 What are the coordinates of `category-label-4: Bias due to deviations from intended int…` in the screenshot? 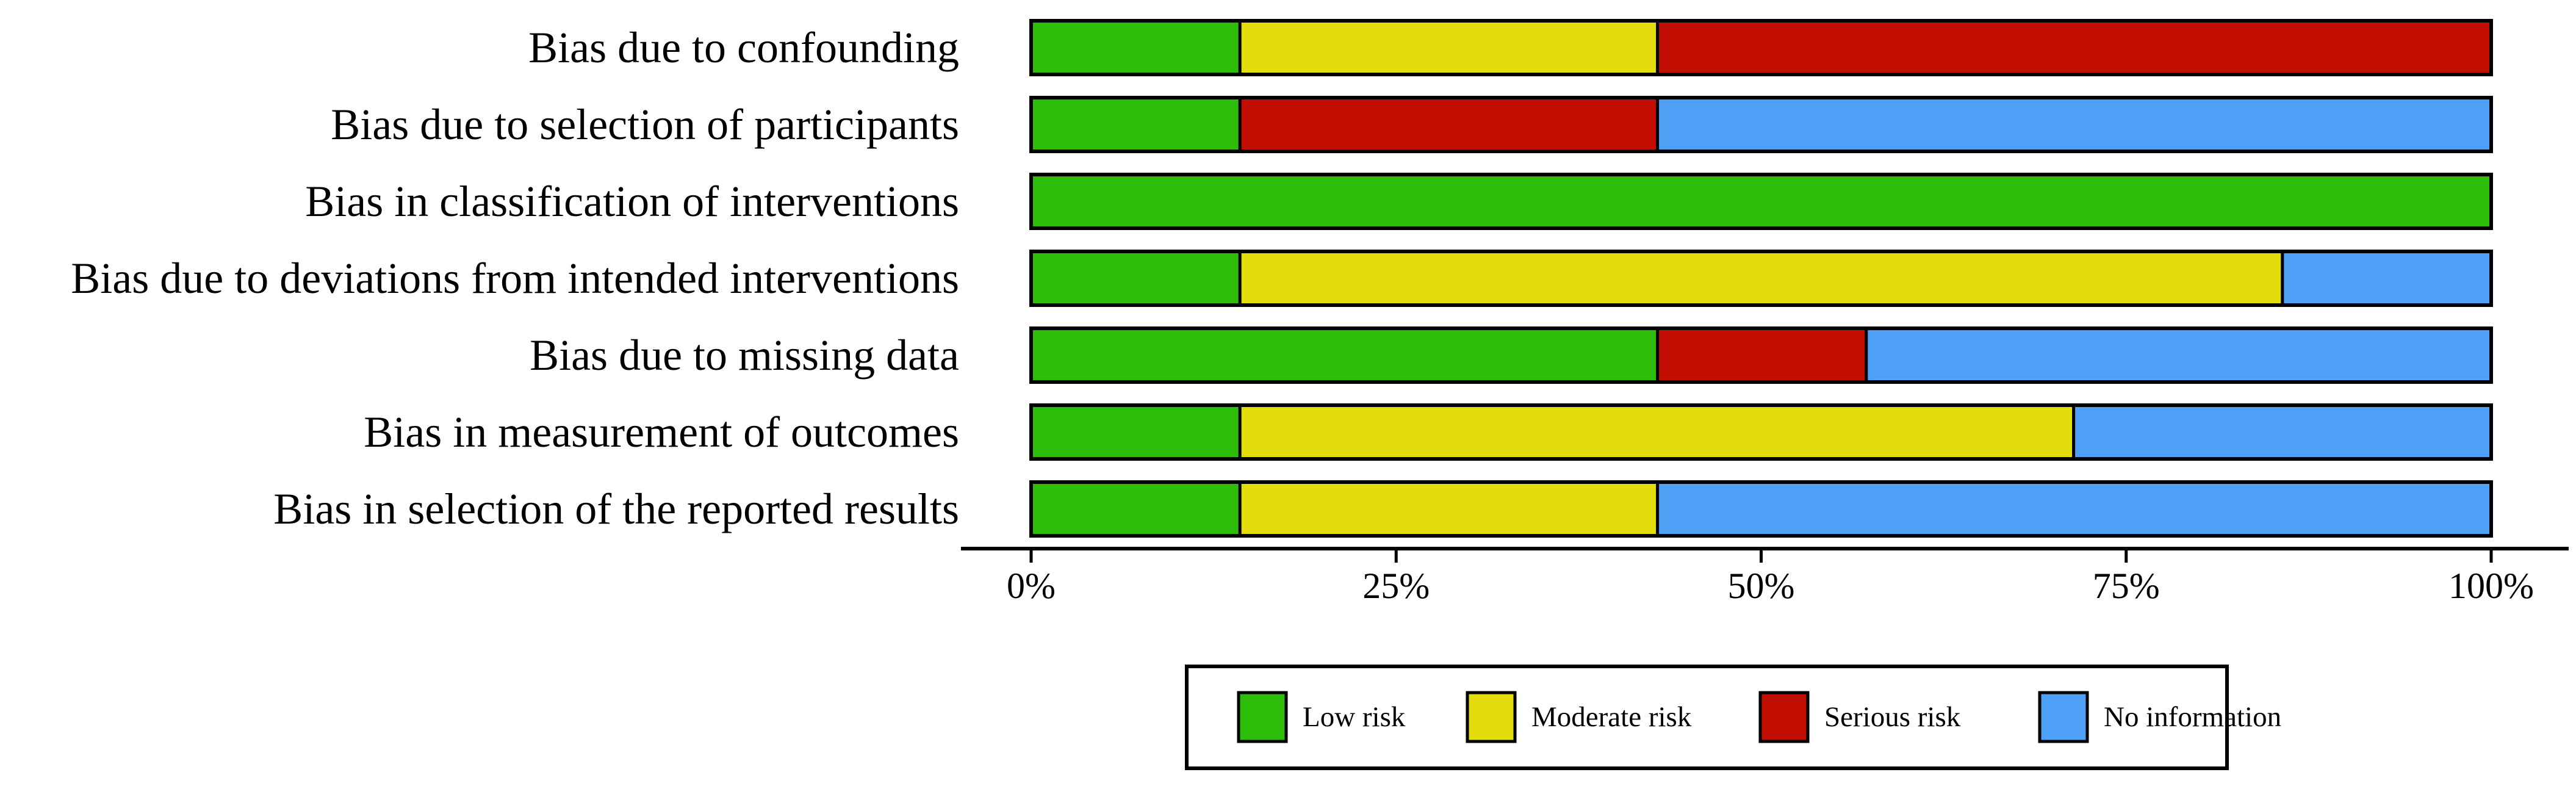 It's located at (515, 278).